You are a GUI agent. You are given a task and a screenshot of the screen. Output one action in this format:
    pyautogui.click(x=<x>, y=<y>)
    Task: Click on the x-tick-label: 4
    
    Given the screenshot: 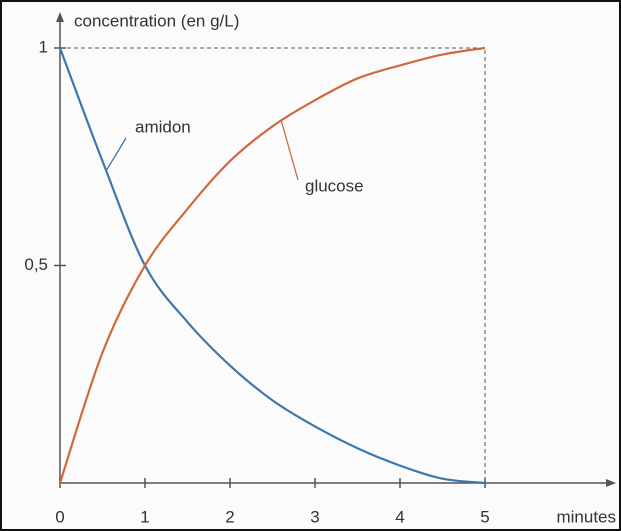 What is the action you would take?
    pyautogui.click(x=399, y=516)
    